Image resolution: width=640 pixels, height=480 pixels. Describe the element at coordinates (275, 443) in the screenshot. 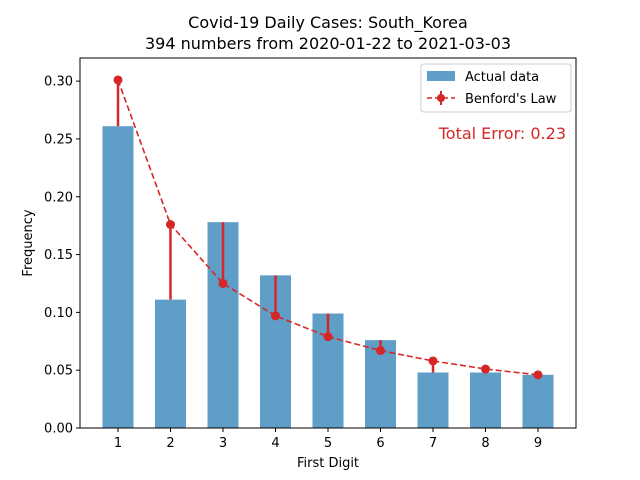

I see `x-tick-label: 4` at that location.